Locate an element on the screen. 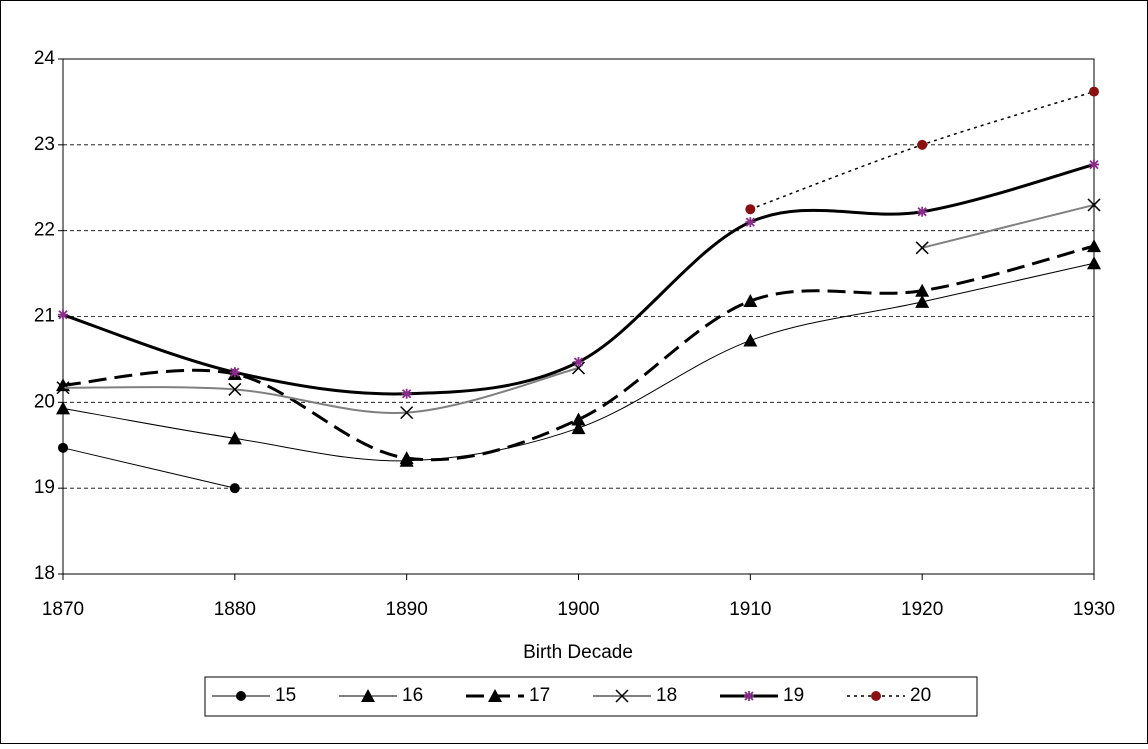 The image size is (1148, 749). legend-label: 17 is located at coordinates (539, 695).